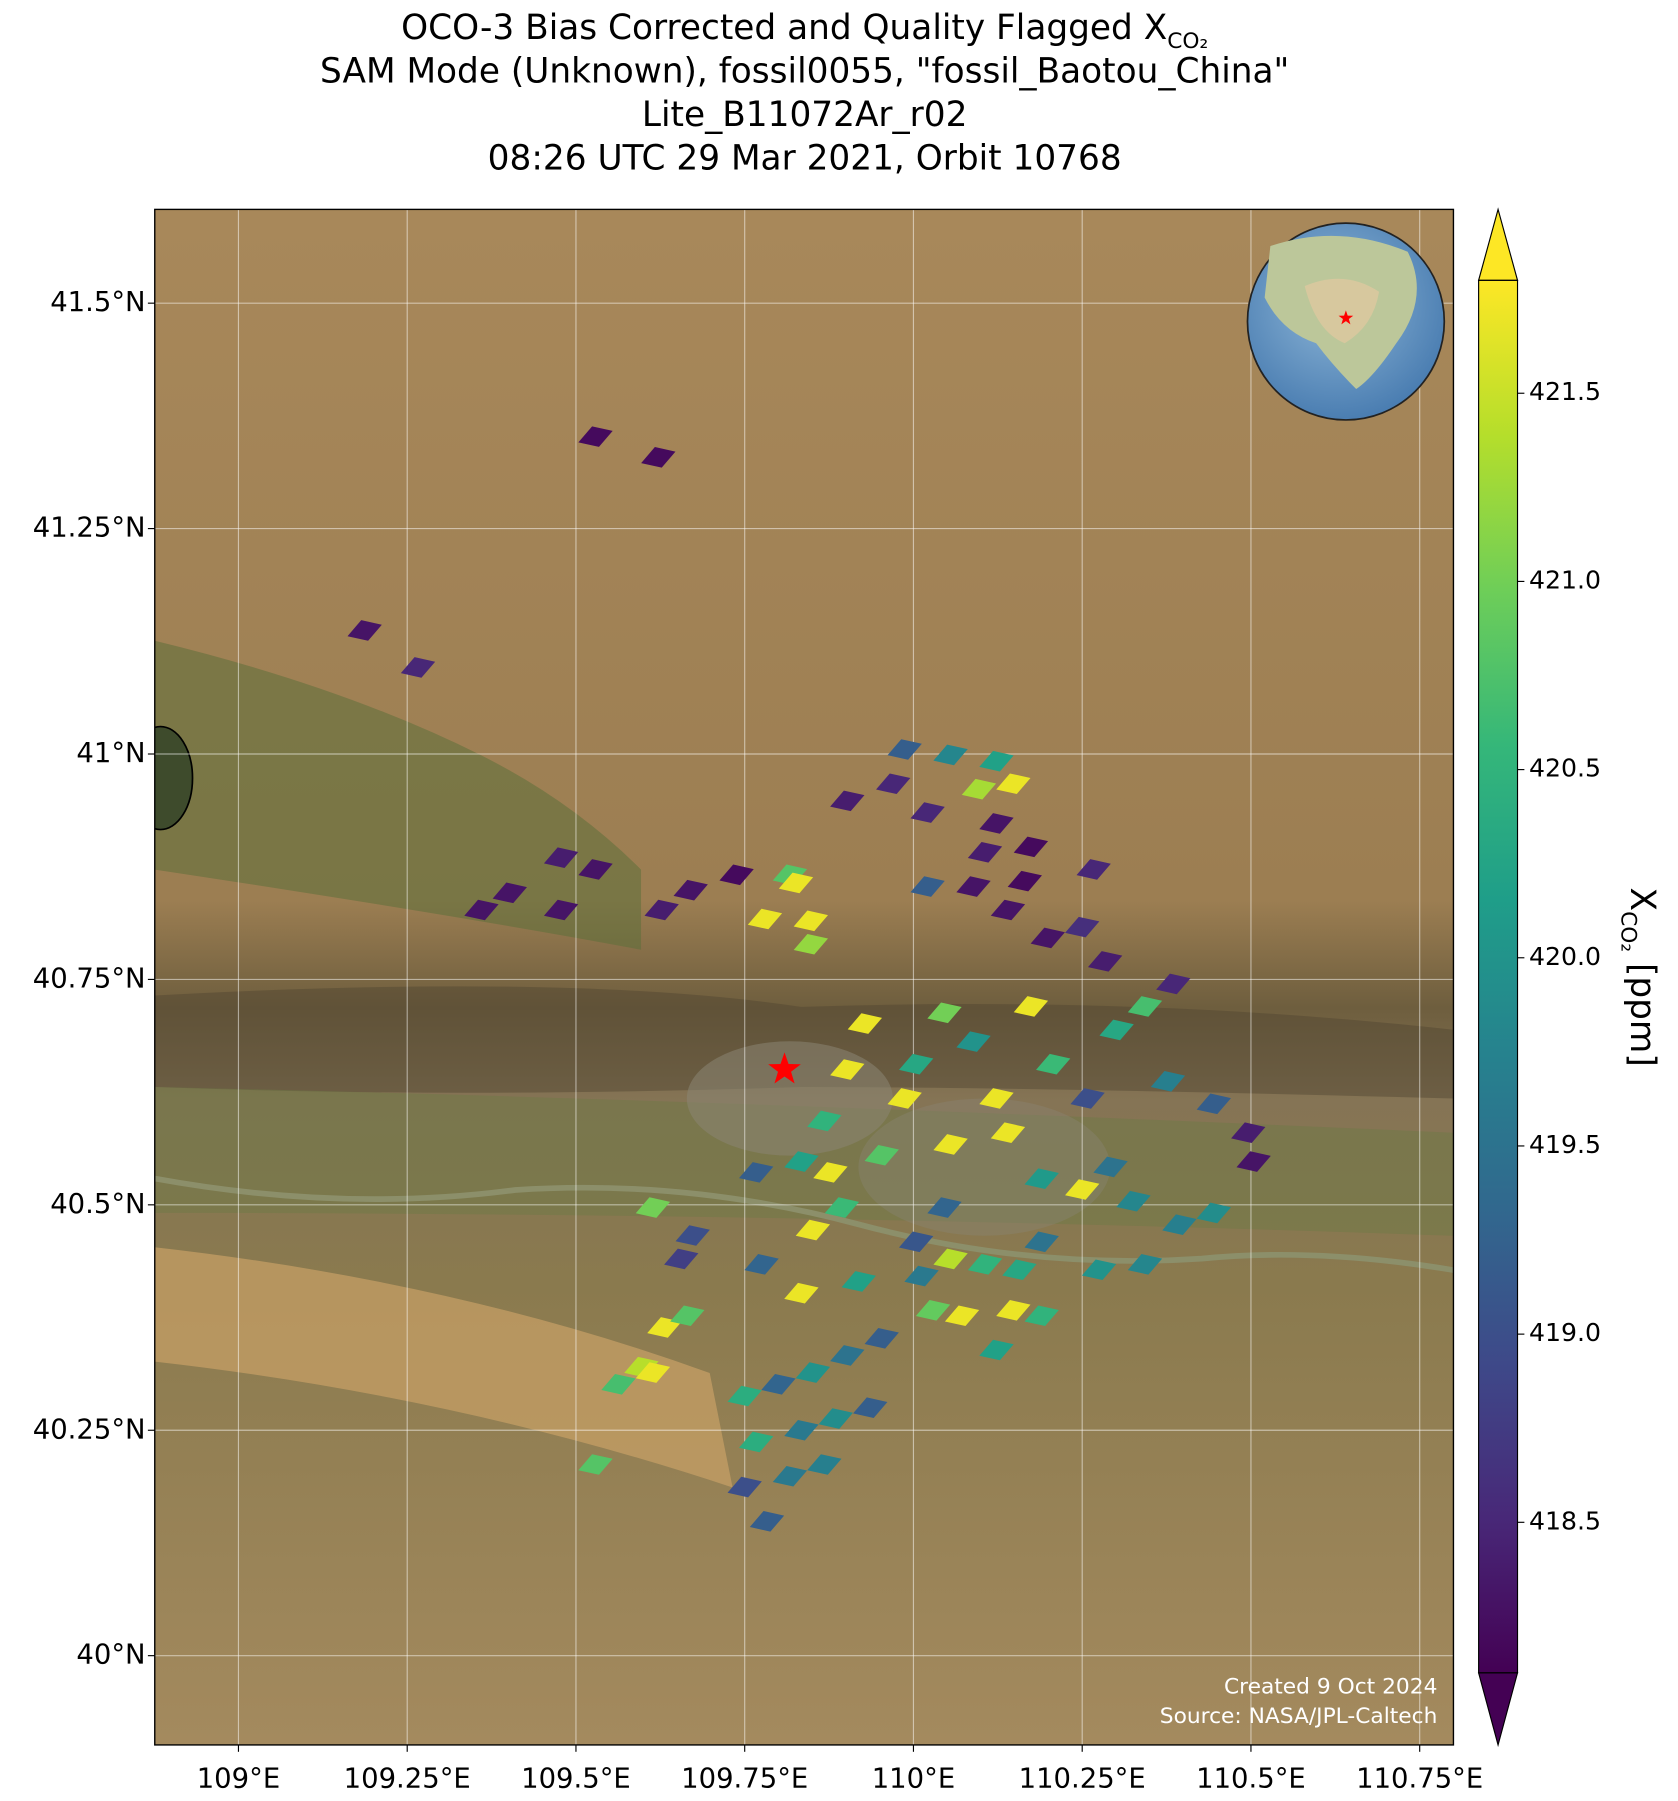 The image size is (1678, 1801). I want to click on colorbar-tick-label: 418.5, so click(1565, 1520).